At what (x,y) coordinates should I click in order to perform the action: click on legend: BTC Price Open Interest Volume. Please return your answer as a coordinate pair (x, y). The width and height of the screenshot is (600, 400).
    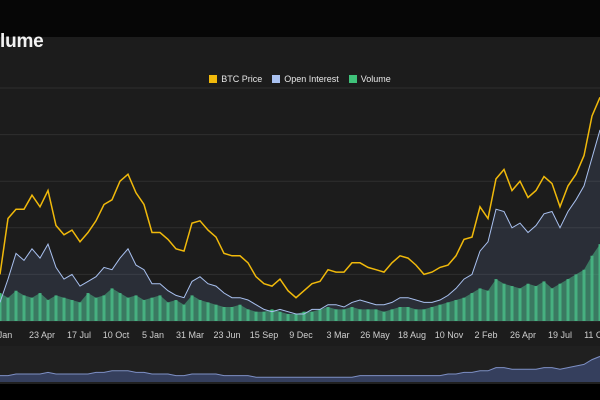
    Looking at the image, I should click on (300, 79).